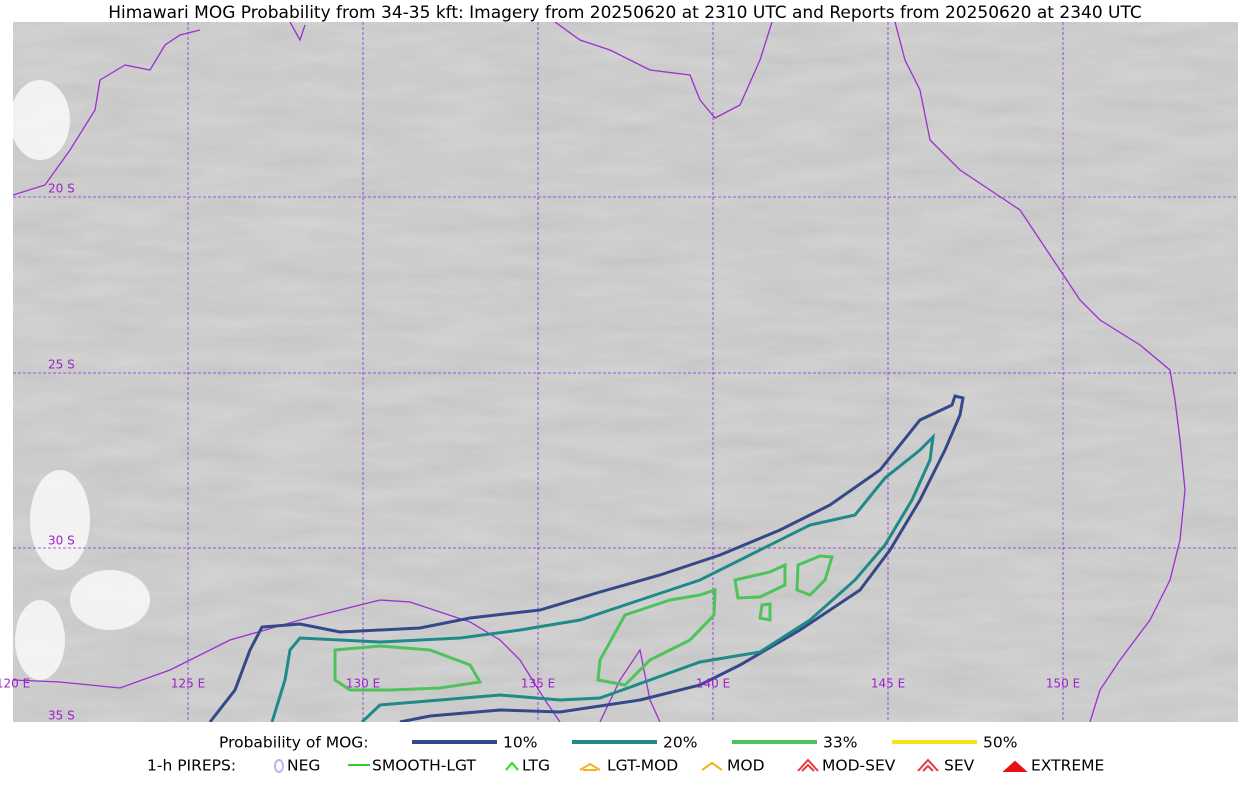 Image resolution: width=1250 pixels, height=786 pixels. What do you see at coordinates (303, 766) in the screenshot?
I see `legend-entry: NEG` at bounding box center [303, 766].